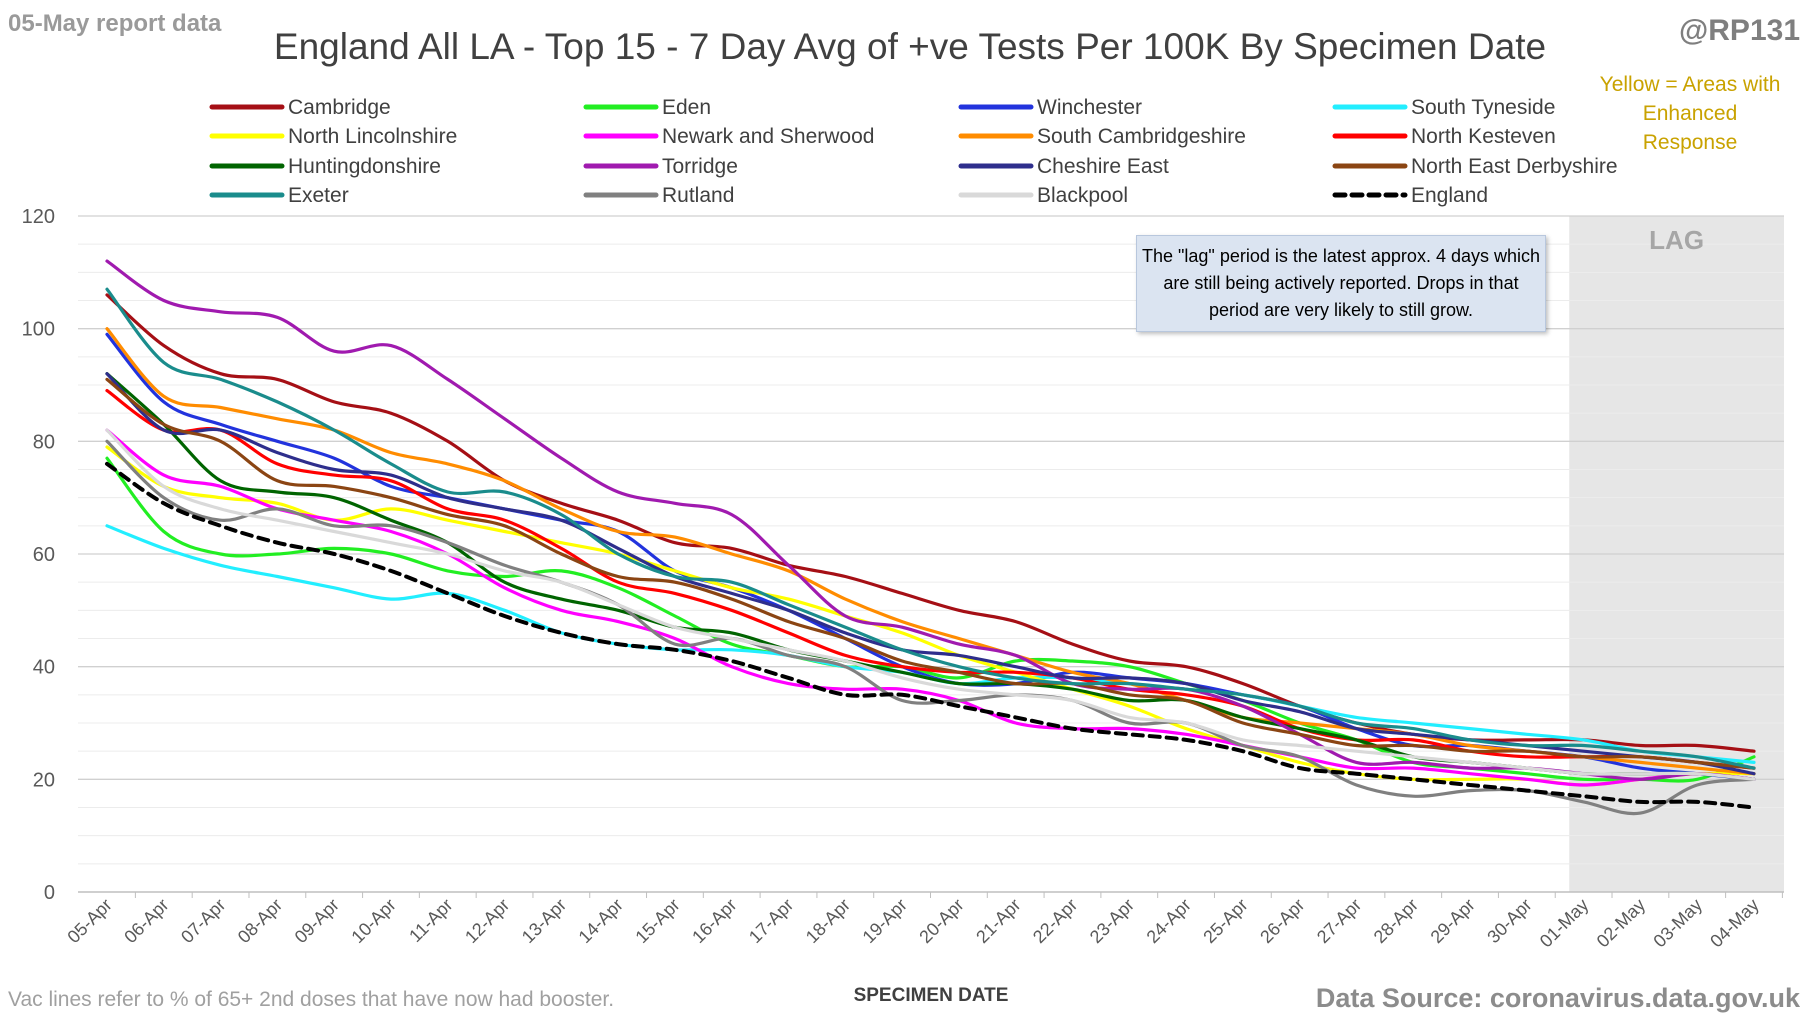 The height and width of the screenshot is (1022, 1820). Describe the element at coordinates (601, 921) in the screenshot. I see `x-tick-label: 14-Apr` at that location.